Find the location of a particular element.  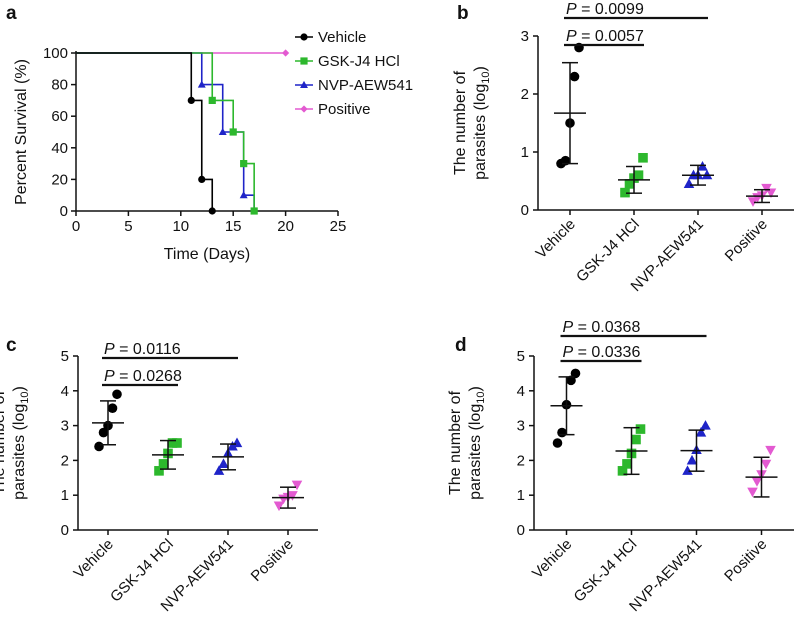

p-value-label: P = 0.0116 is located at coordinates (142, 349).